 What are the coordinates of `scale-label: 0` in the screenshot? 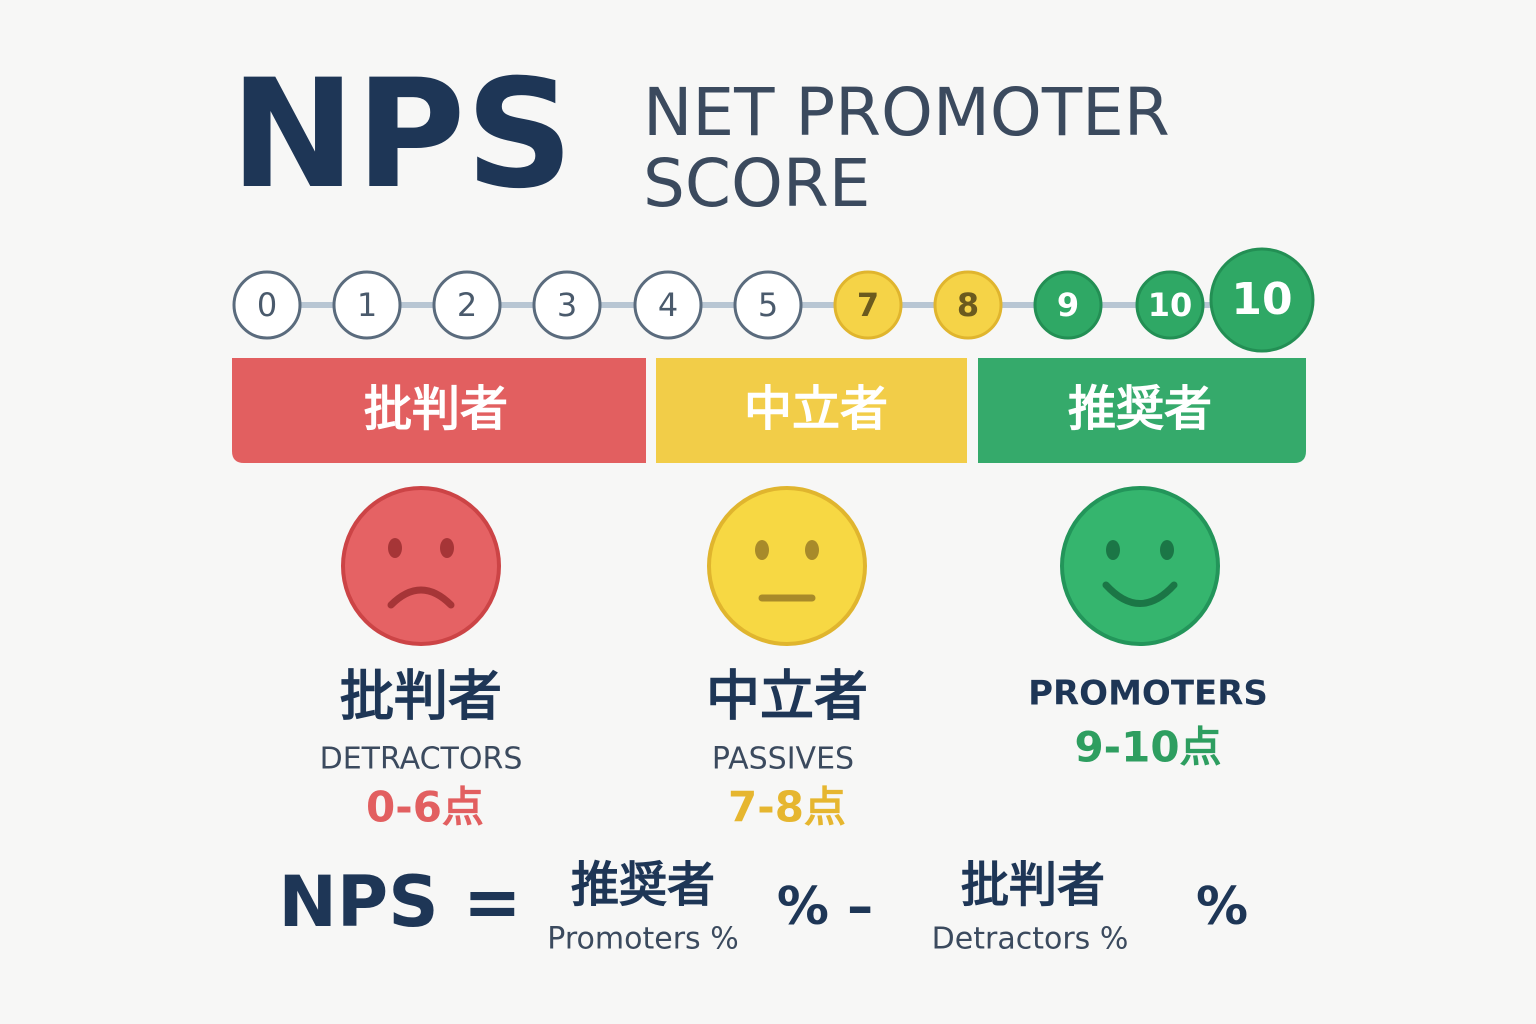 It's located at (267, 305).